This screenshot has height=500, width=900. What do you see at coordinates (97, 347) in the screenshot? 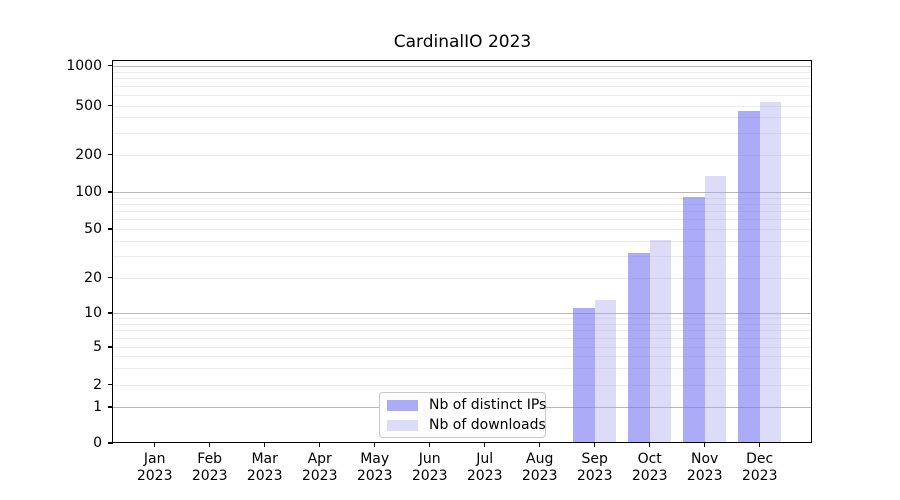
I see `y-tick-label: 5` at bounding box center [97, 347].